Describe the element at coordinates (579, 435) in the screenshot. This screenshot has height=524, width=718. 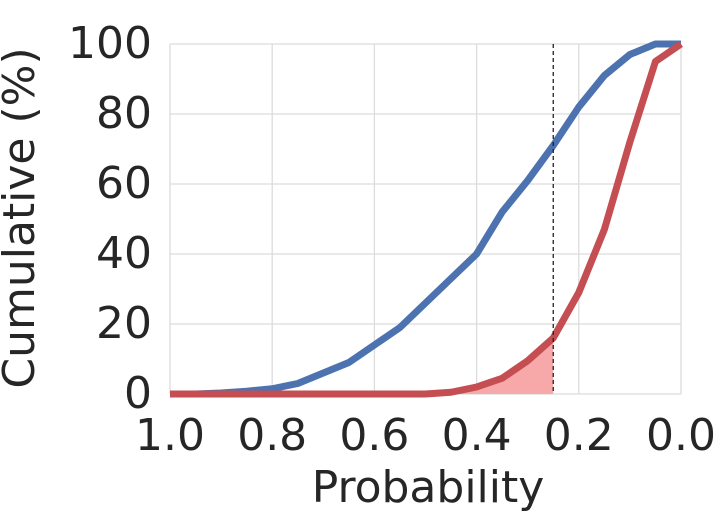
I see `x-tick-label: 0.2` at that location.